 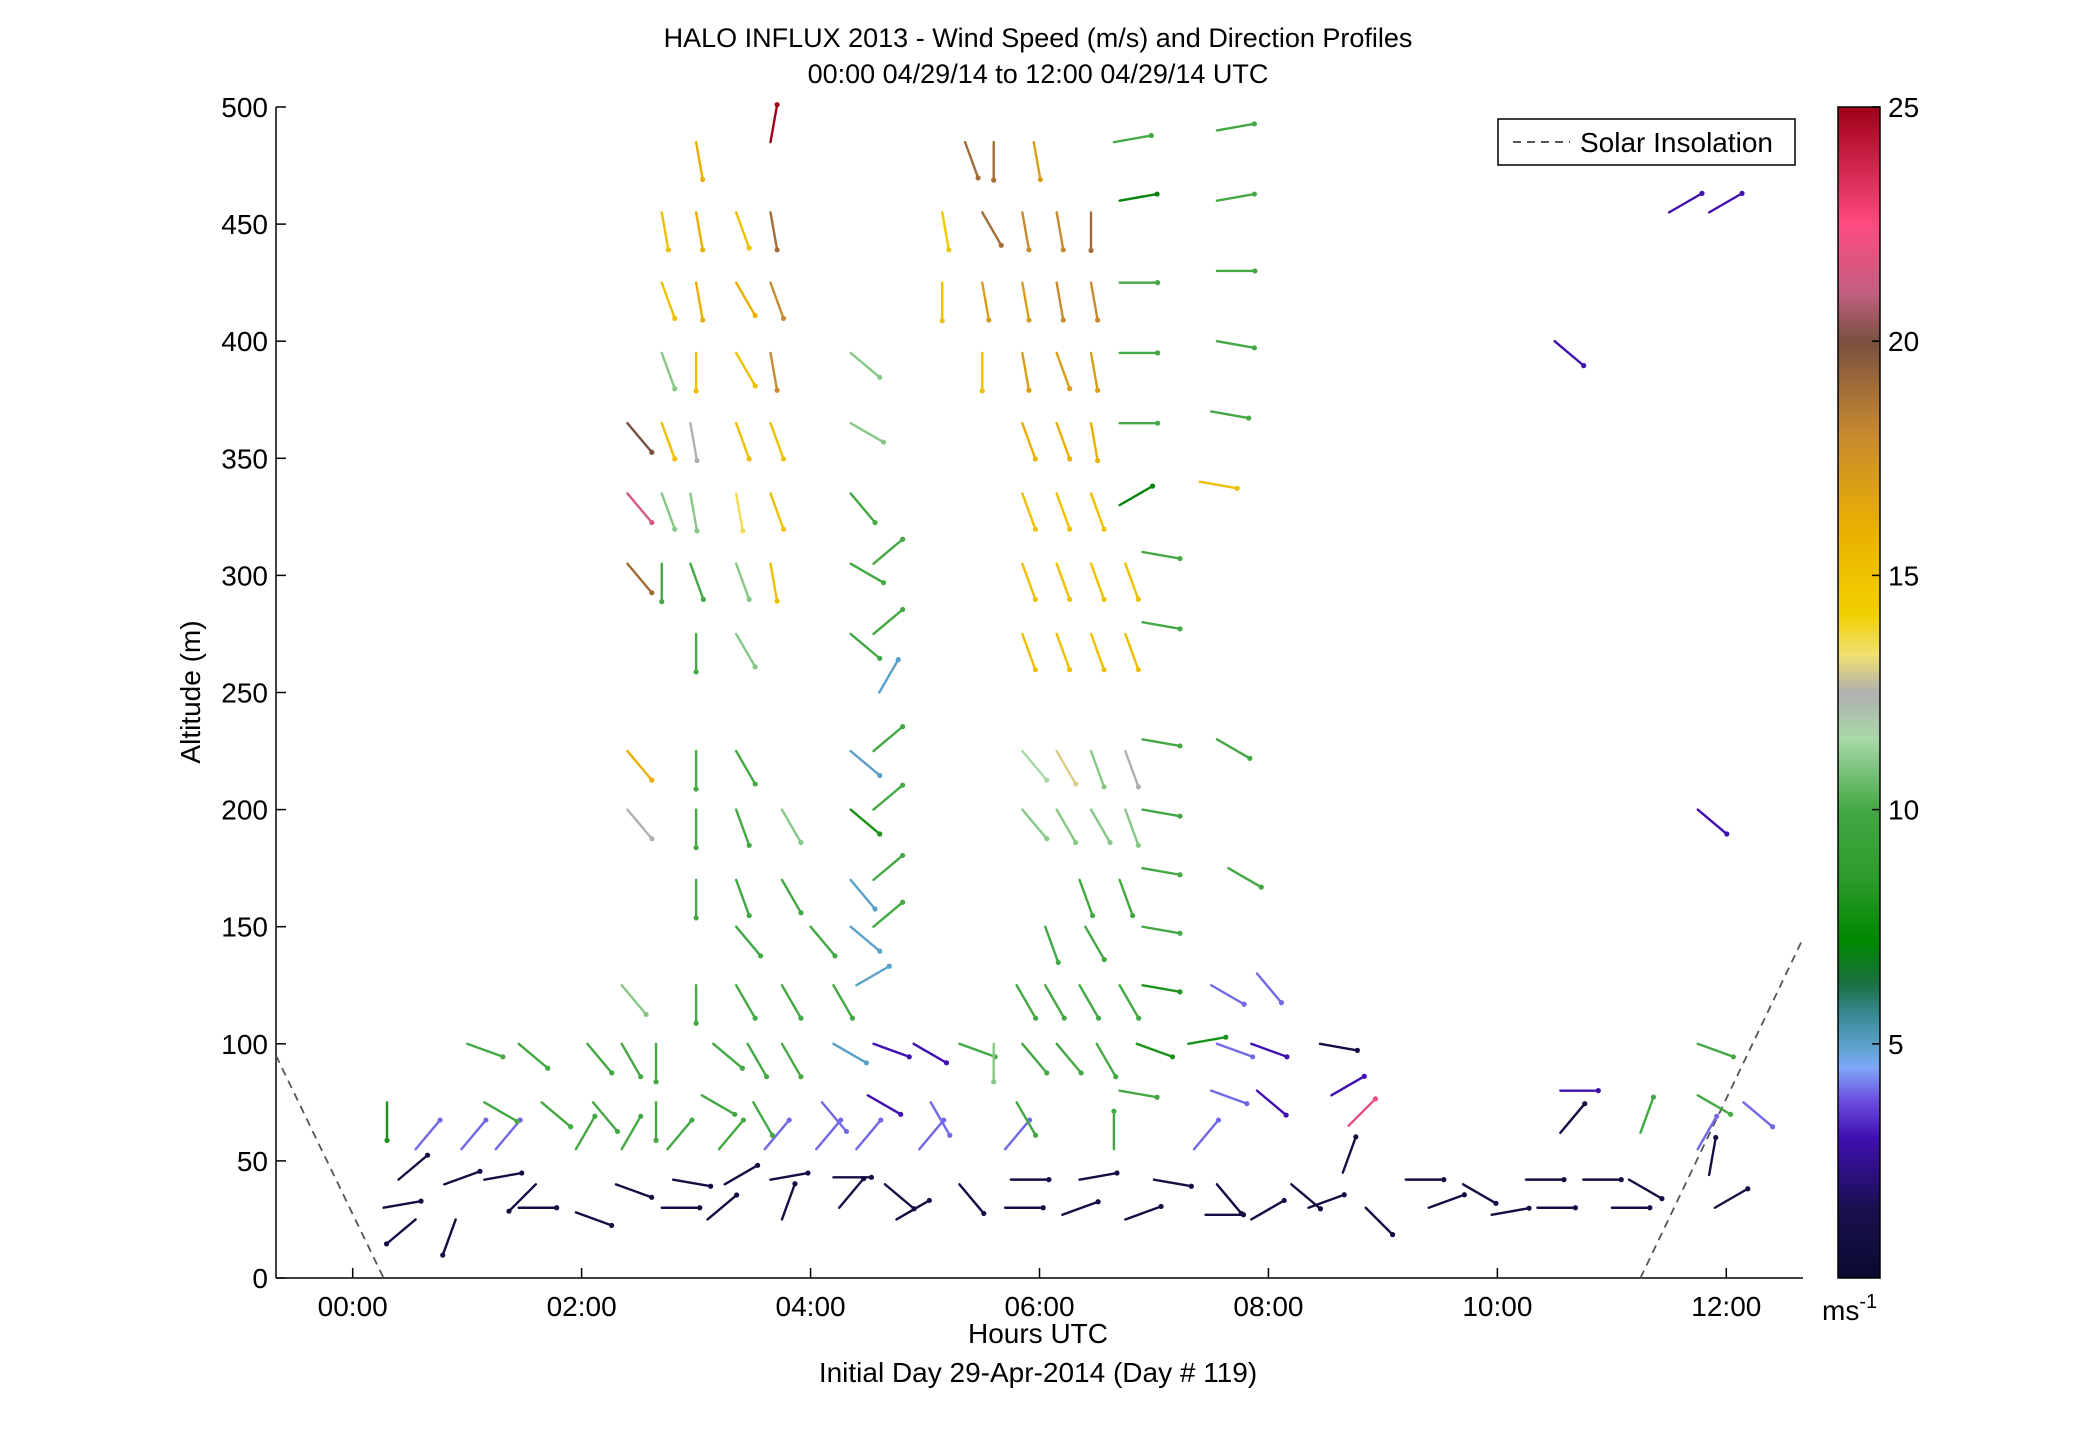 What do you see at coordinates (1868, 1302) in the screenshot?
I see `colorbar-unit-exponent: -1` at bounding box center [1868, 1302].